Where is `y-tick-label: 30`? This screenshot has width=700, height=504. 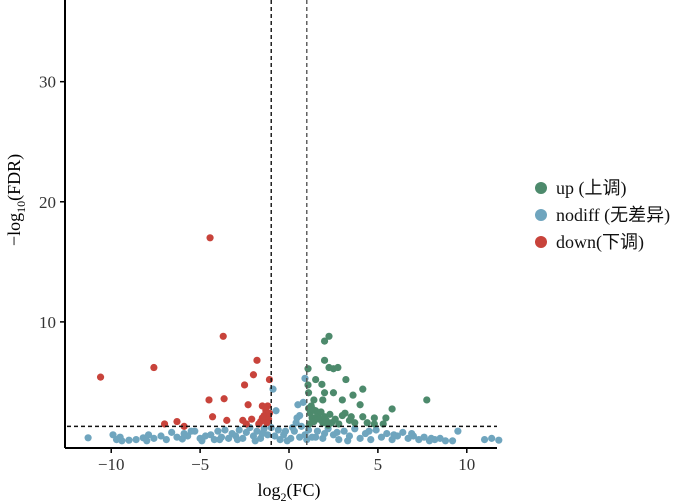 y-tick-label: 30 is located at coordinates (47, 82).